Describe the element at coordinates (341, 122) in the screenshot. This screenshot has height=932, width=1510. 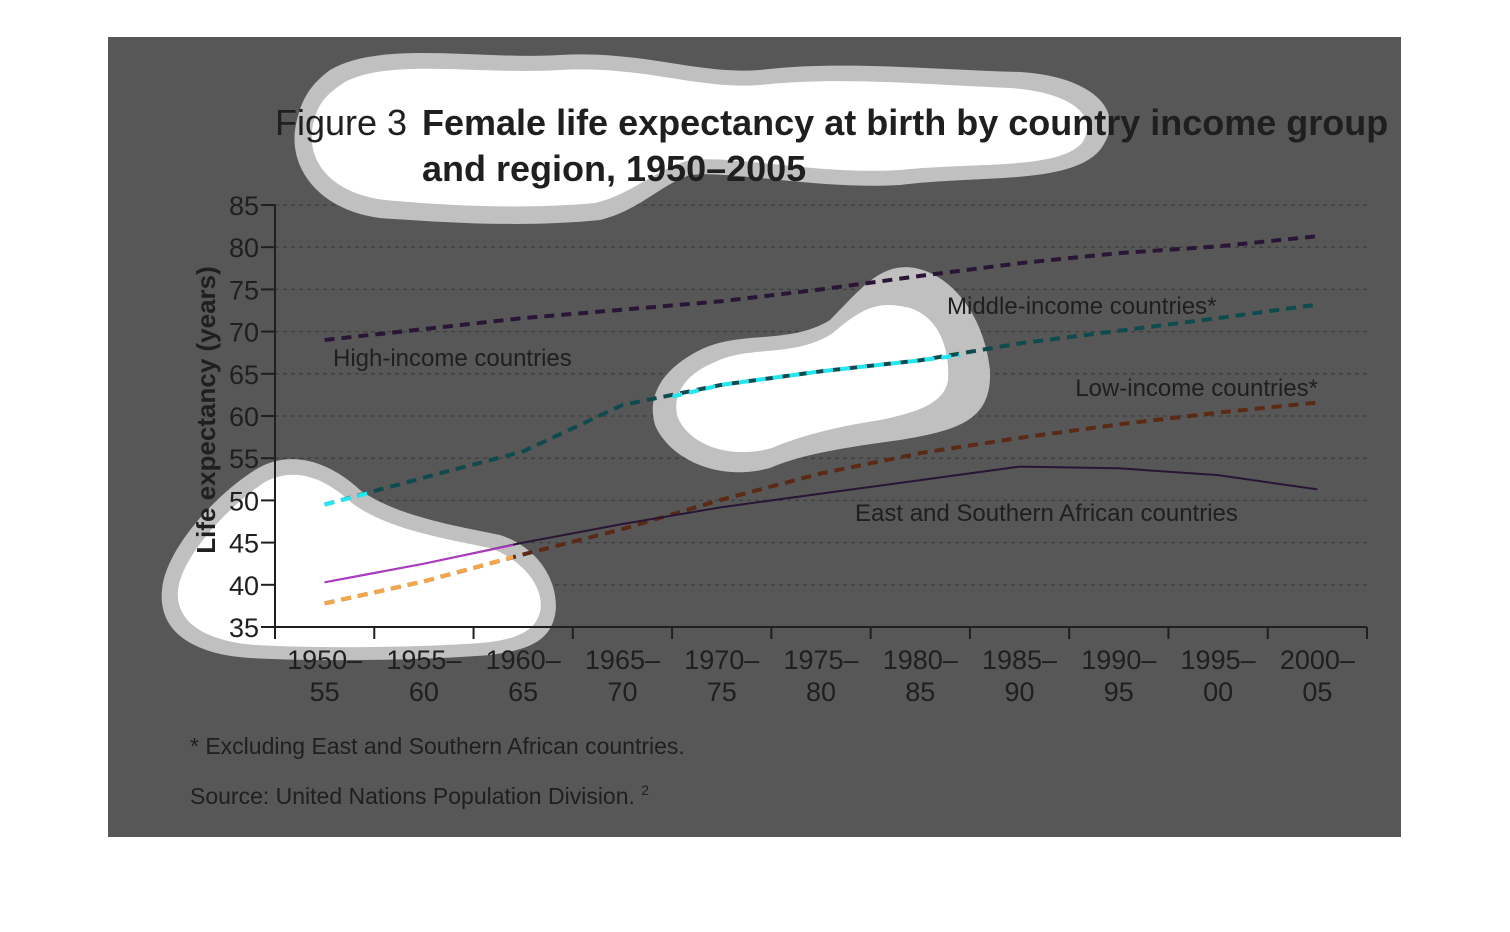
I see `figure-number: Figure 3` at that location.